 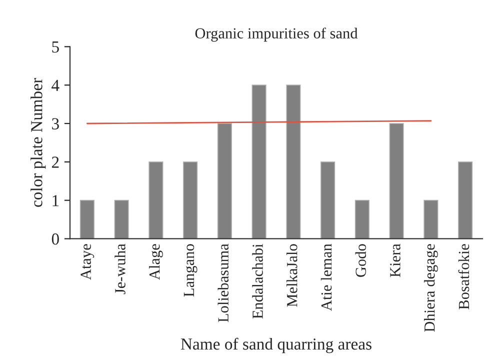 What do you see at coordinates (87, 262) in the screenshot?
I see `x-tick-label: Ataye` at bounding box center [87, 262].